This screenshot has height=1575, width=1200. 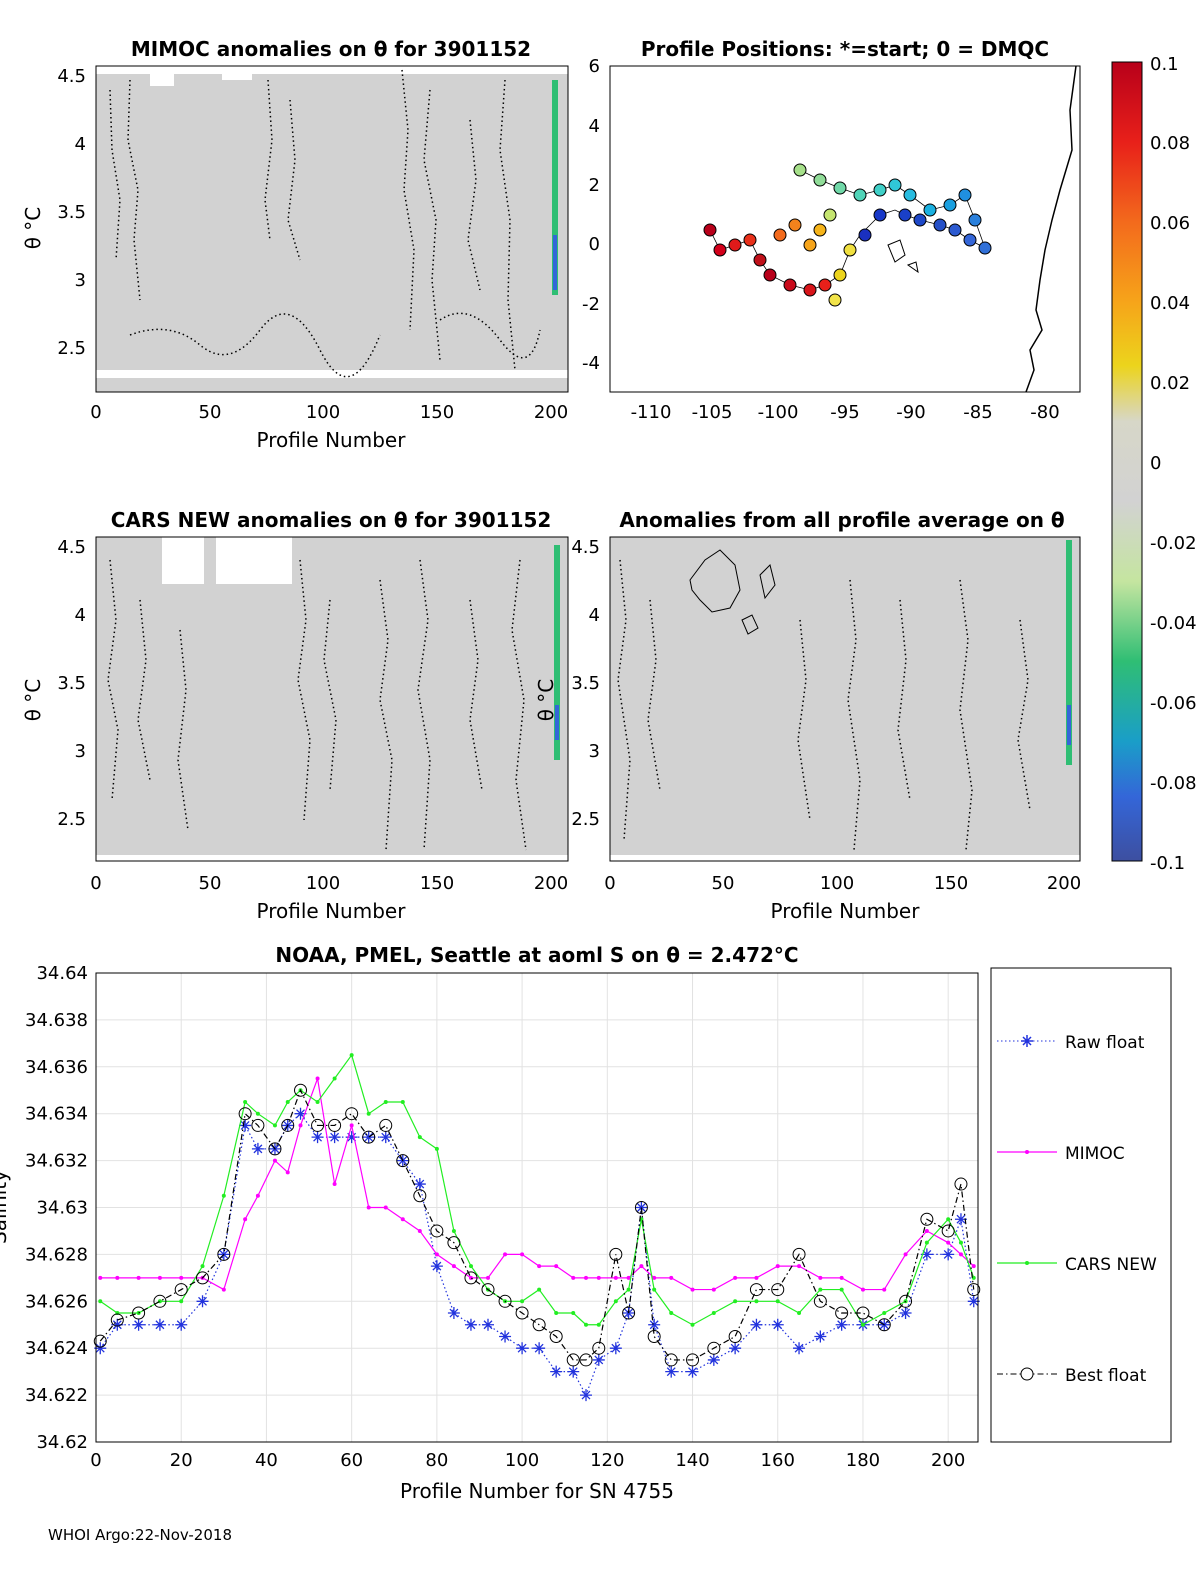 I want to click on legend-cars: CARS NEW, so click(x=1077, y=1265).